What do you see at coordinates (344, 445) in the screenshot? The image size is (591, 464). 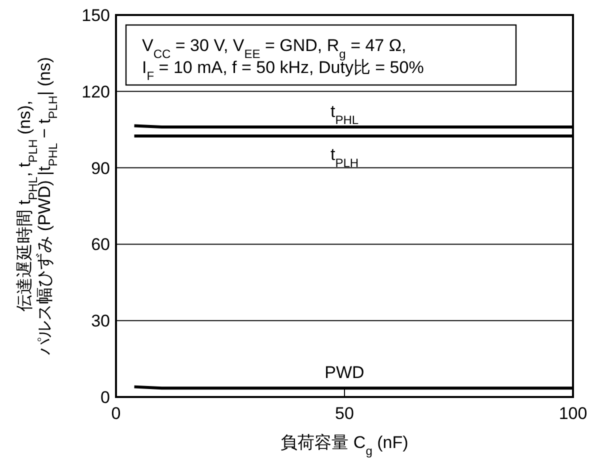 I see `x-axis-title: 負荷容量 C$_{g}$ (nF)` at bounding box center [344, 445].